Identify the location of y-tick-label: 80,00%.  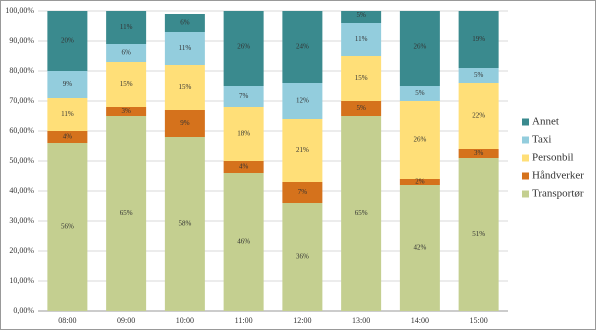
(21, 70).